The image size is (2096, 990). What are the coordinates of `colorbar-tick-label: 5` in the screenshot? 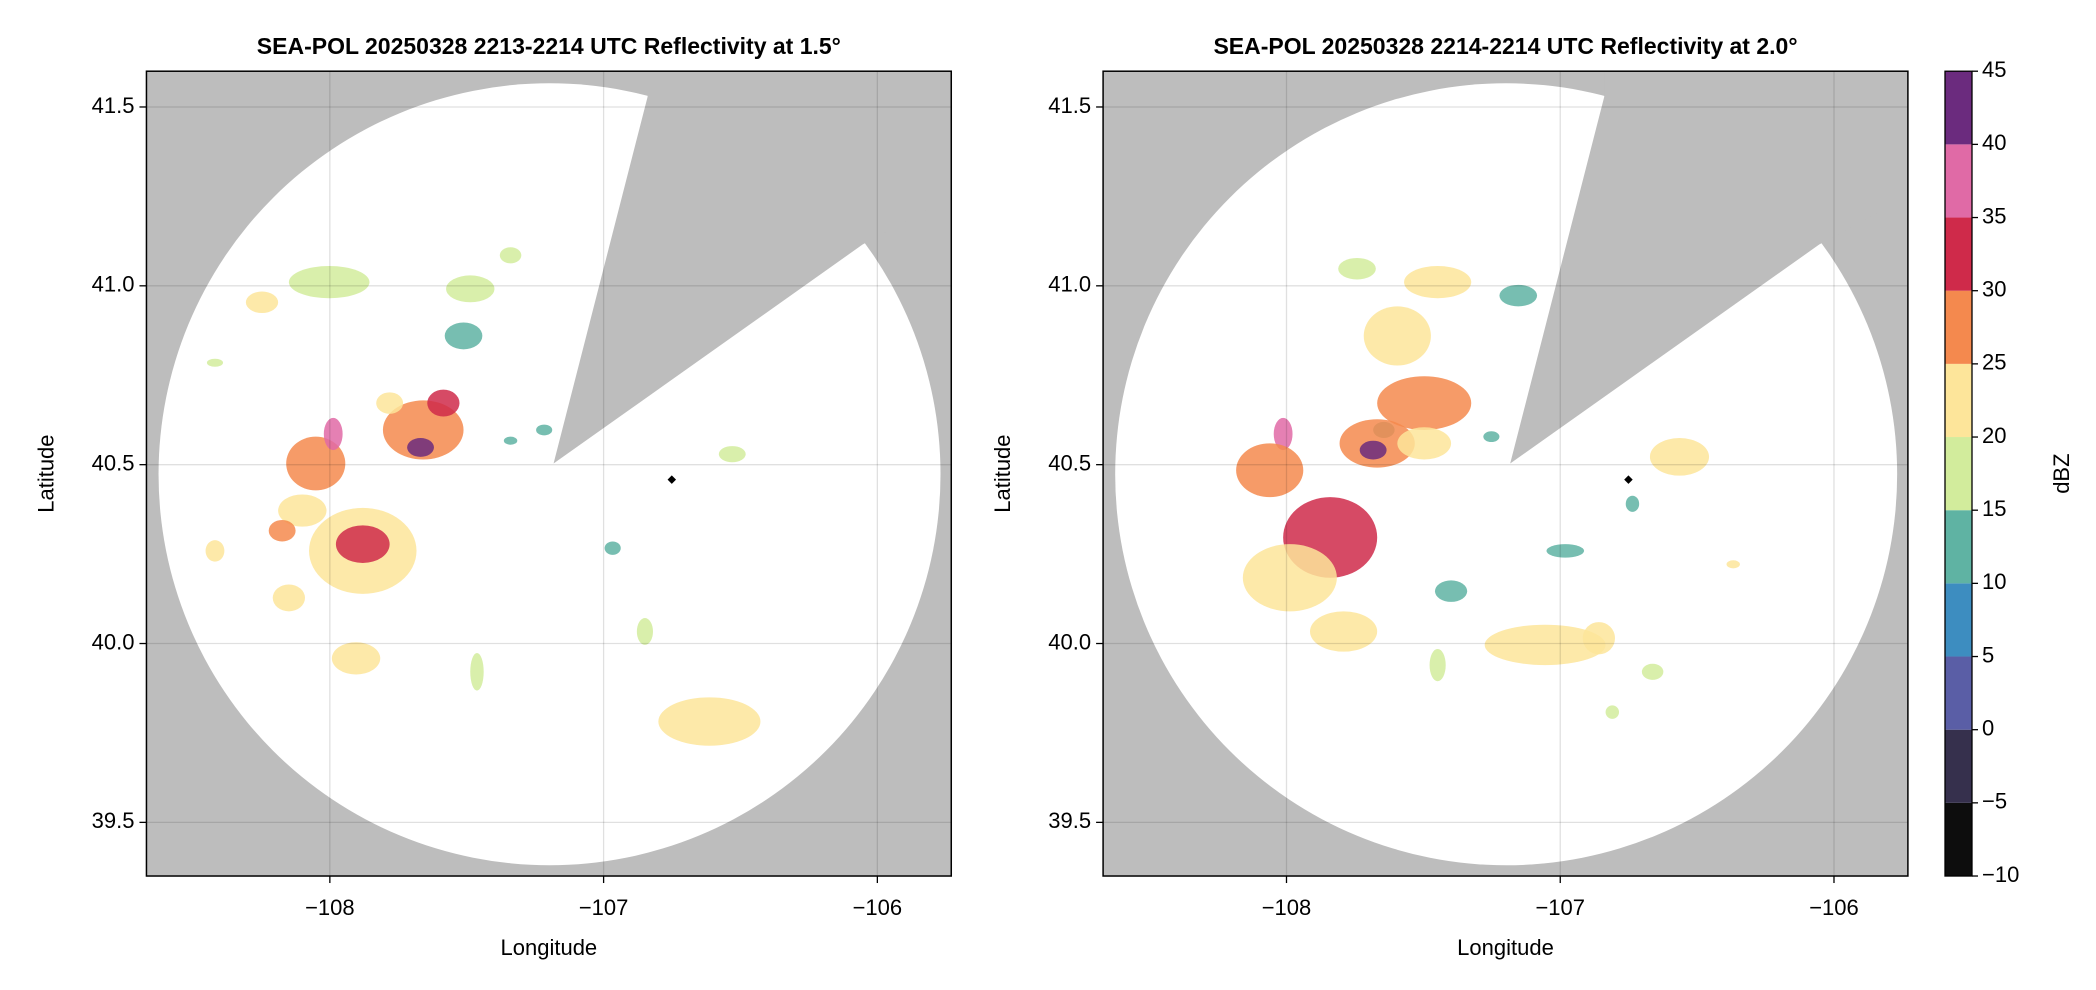 It's located at (1988, 654).